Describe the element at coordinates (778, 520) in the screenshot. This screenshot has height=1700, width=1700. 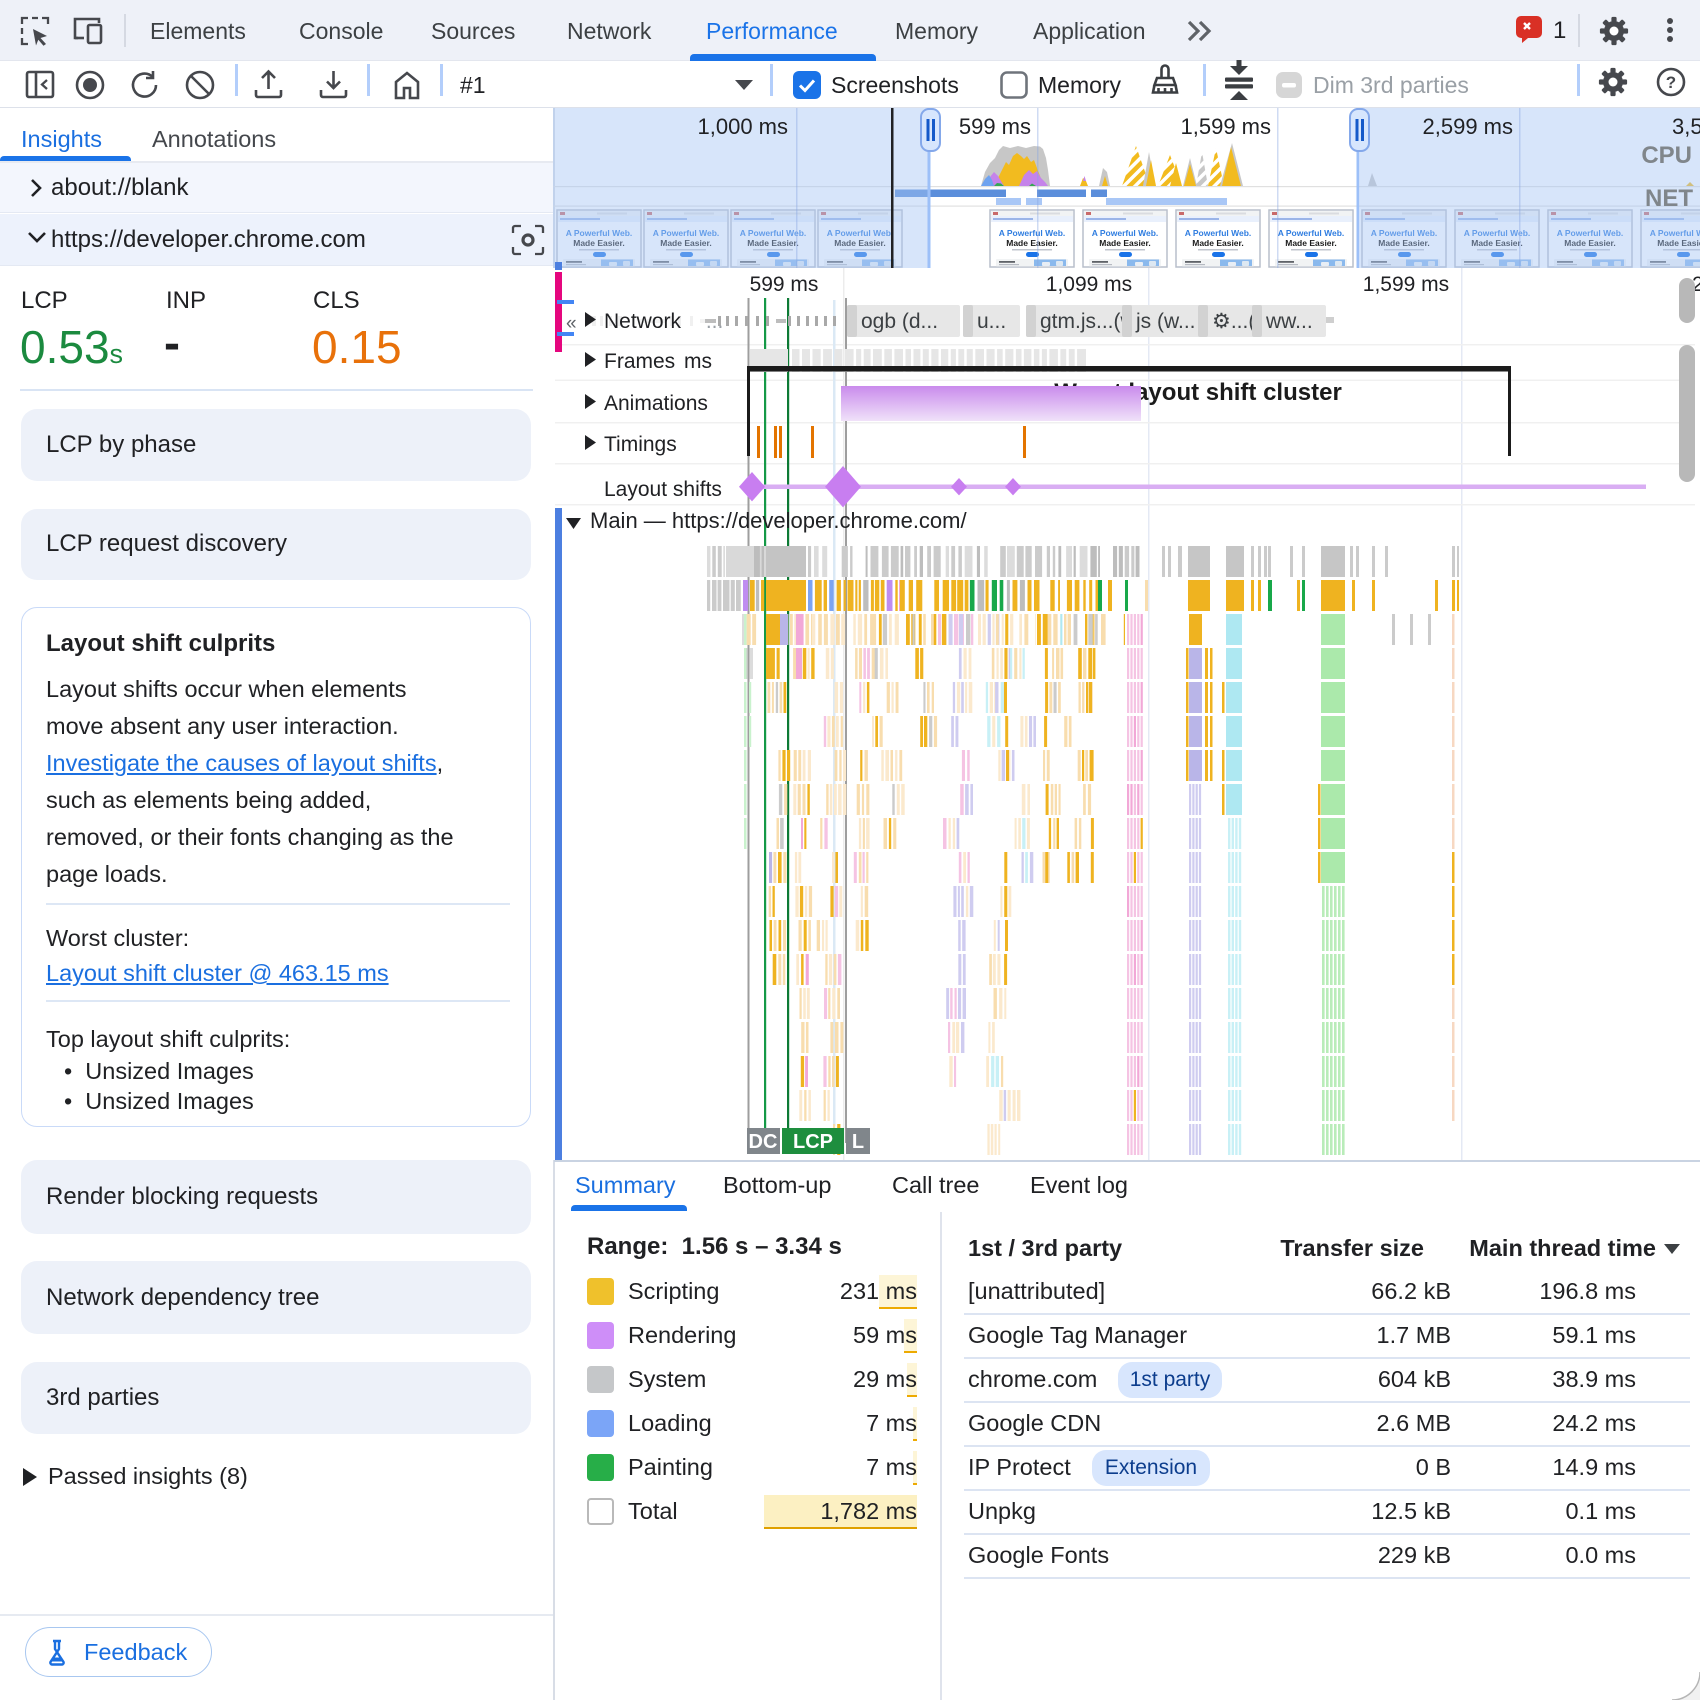
I see `svg-text:Main — https://developer.chrom: Main — https://developer.chrome.com/` at that location.